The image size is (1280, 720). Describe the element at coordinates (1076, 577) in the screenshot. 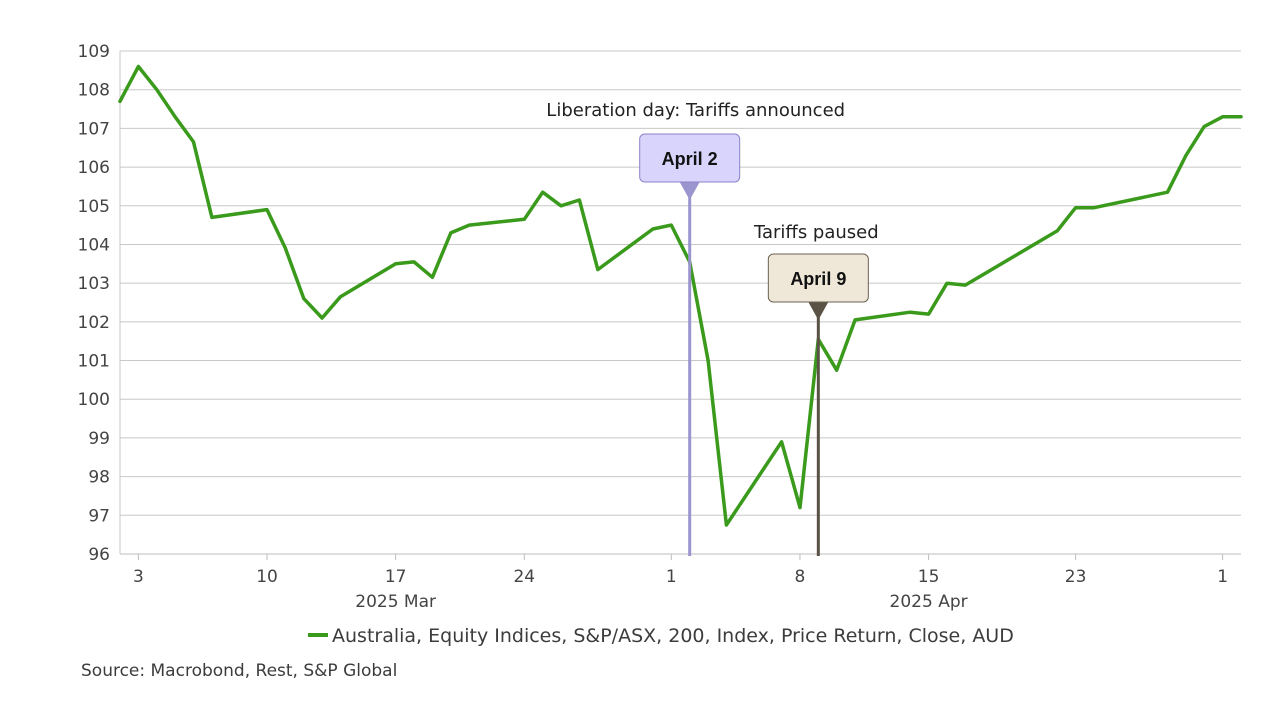

I see `x-tick-label: 23` at that location.